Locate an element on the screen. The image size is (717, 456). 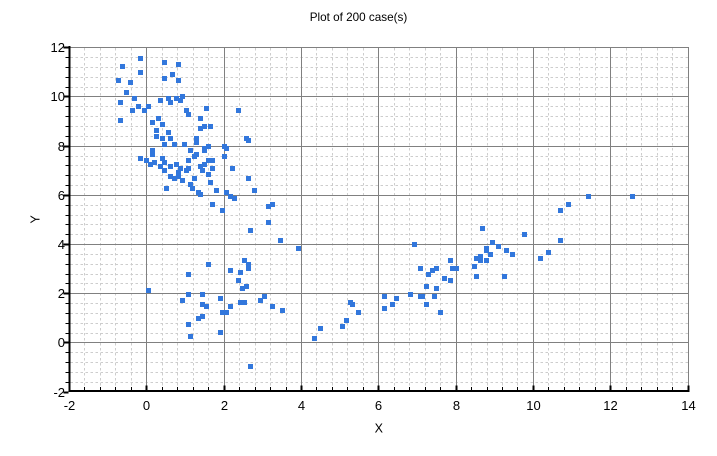
svg-text: 14 is located at coordinates (688, 405).